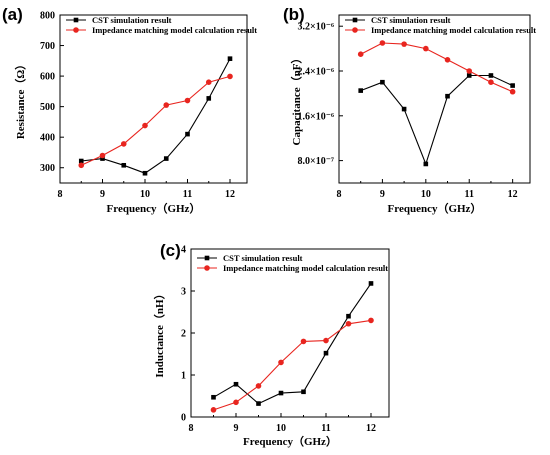  I want to click on y-axis-title: Inductance（nH）, so click(159, 332).